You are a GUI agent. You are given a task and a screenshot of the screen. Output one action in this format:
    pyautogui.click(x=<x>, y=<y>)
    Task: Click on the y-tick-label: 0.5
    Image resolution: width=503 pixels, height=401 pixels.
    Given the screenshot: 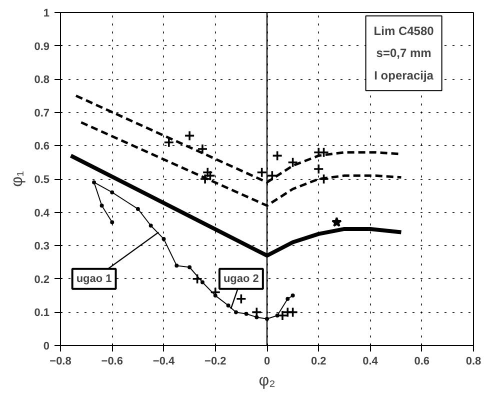 What is the action you would take?
    pyautogui.click(x=42, y=180)
    